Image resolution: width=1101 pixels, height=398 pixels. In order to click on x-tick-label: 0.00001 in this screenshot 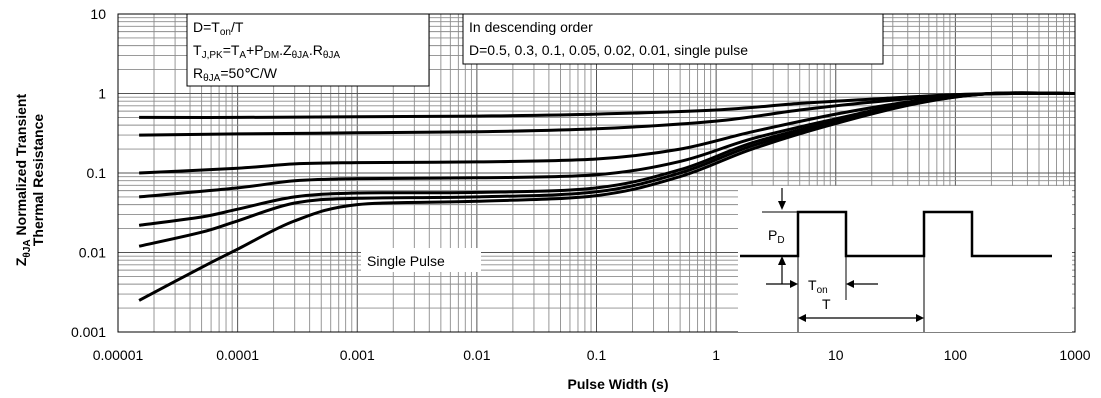, I will do `click(118, 355)`.